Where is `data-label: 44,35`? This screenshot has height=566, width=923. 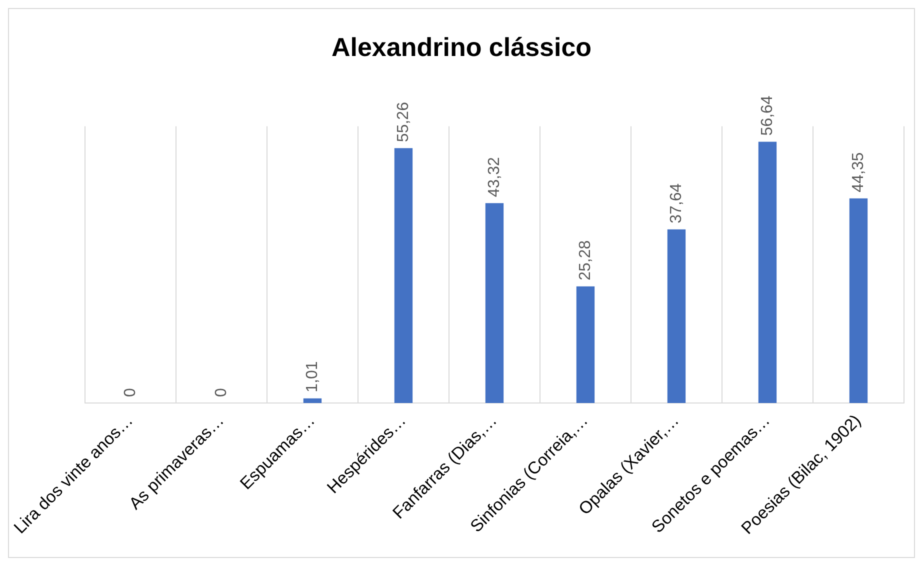
data-label: 44,35 is located at coordinates (858, 172).